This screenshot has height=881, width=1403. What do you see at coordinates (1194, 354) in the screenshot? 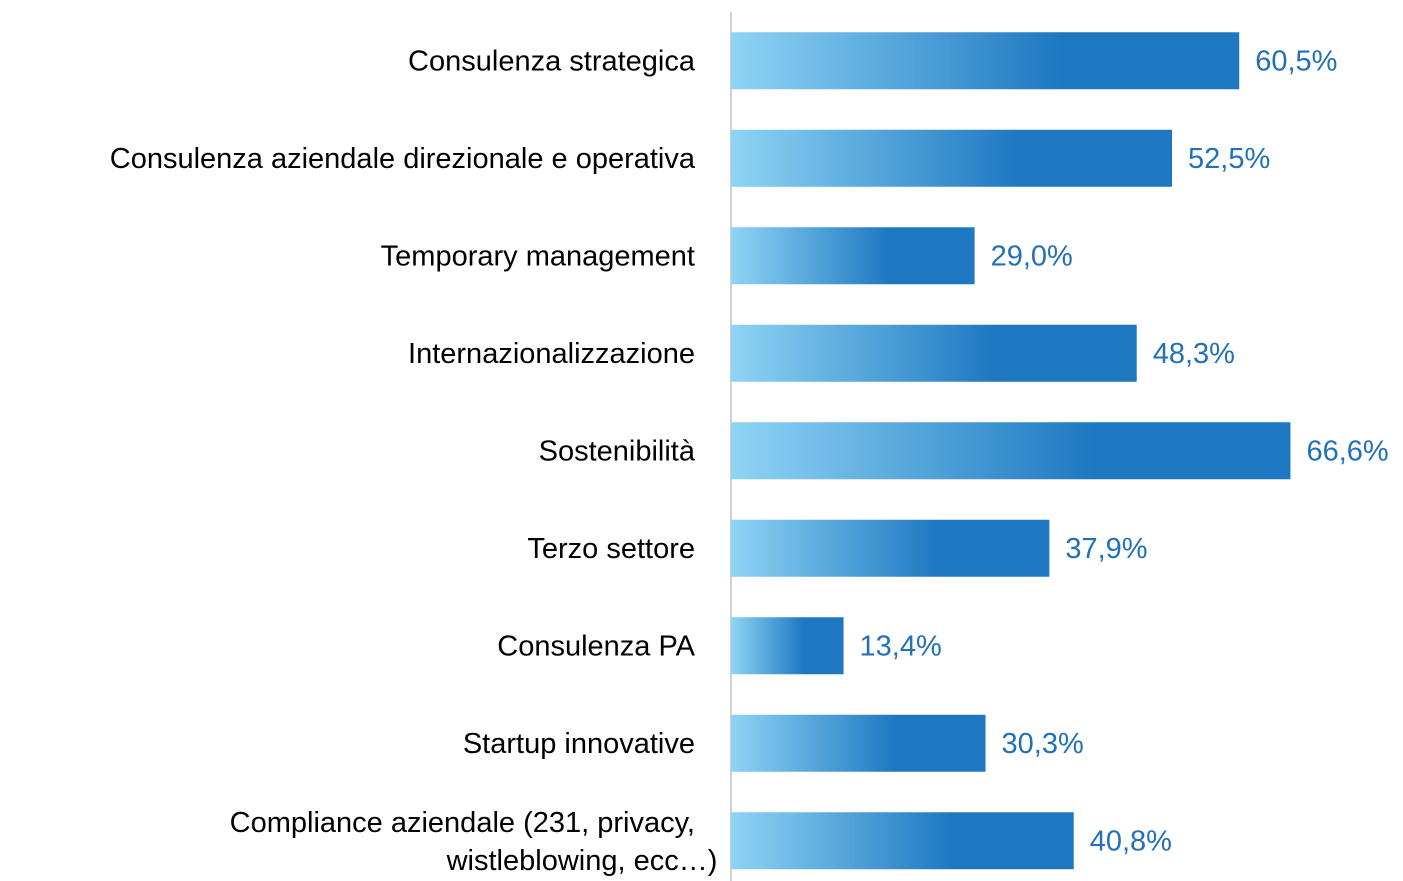
I see `value-label: 48,3%` at bounding box center [1194, 354].